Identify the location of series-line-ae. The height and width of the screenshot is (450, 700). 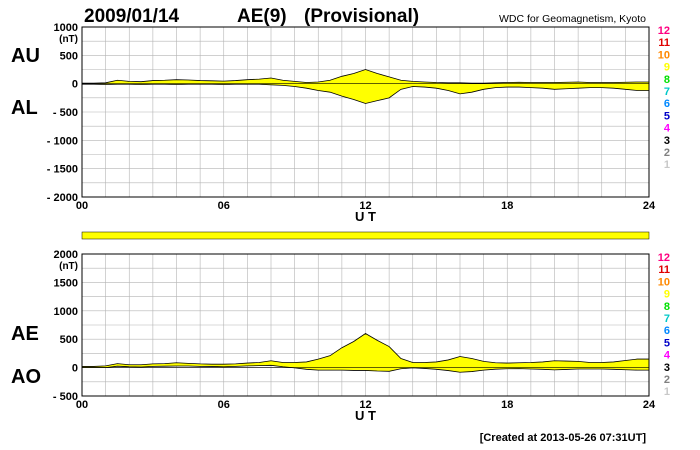
(365, 350).